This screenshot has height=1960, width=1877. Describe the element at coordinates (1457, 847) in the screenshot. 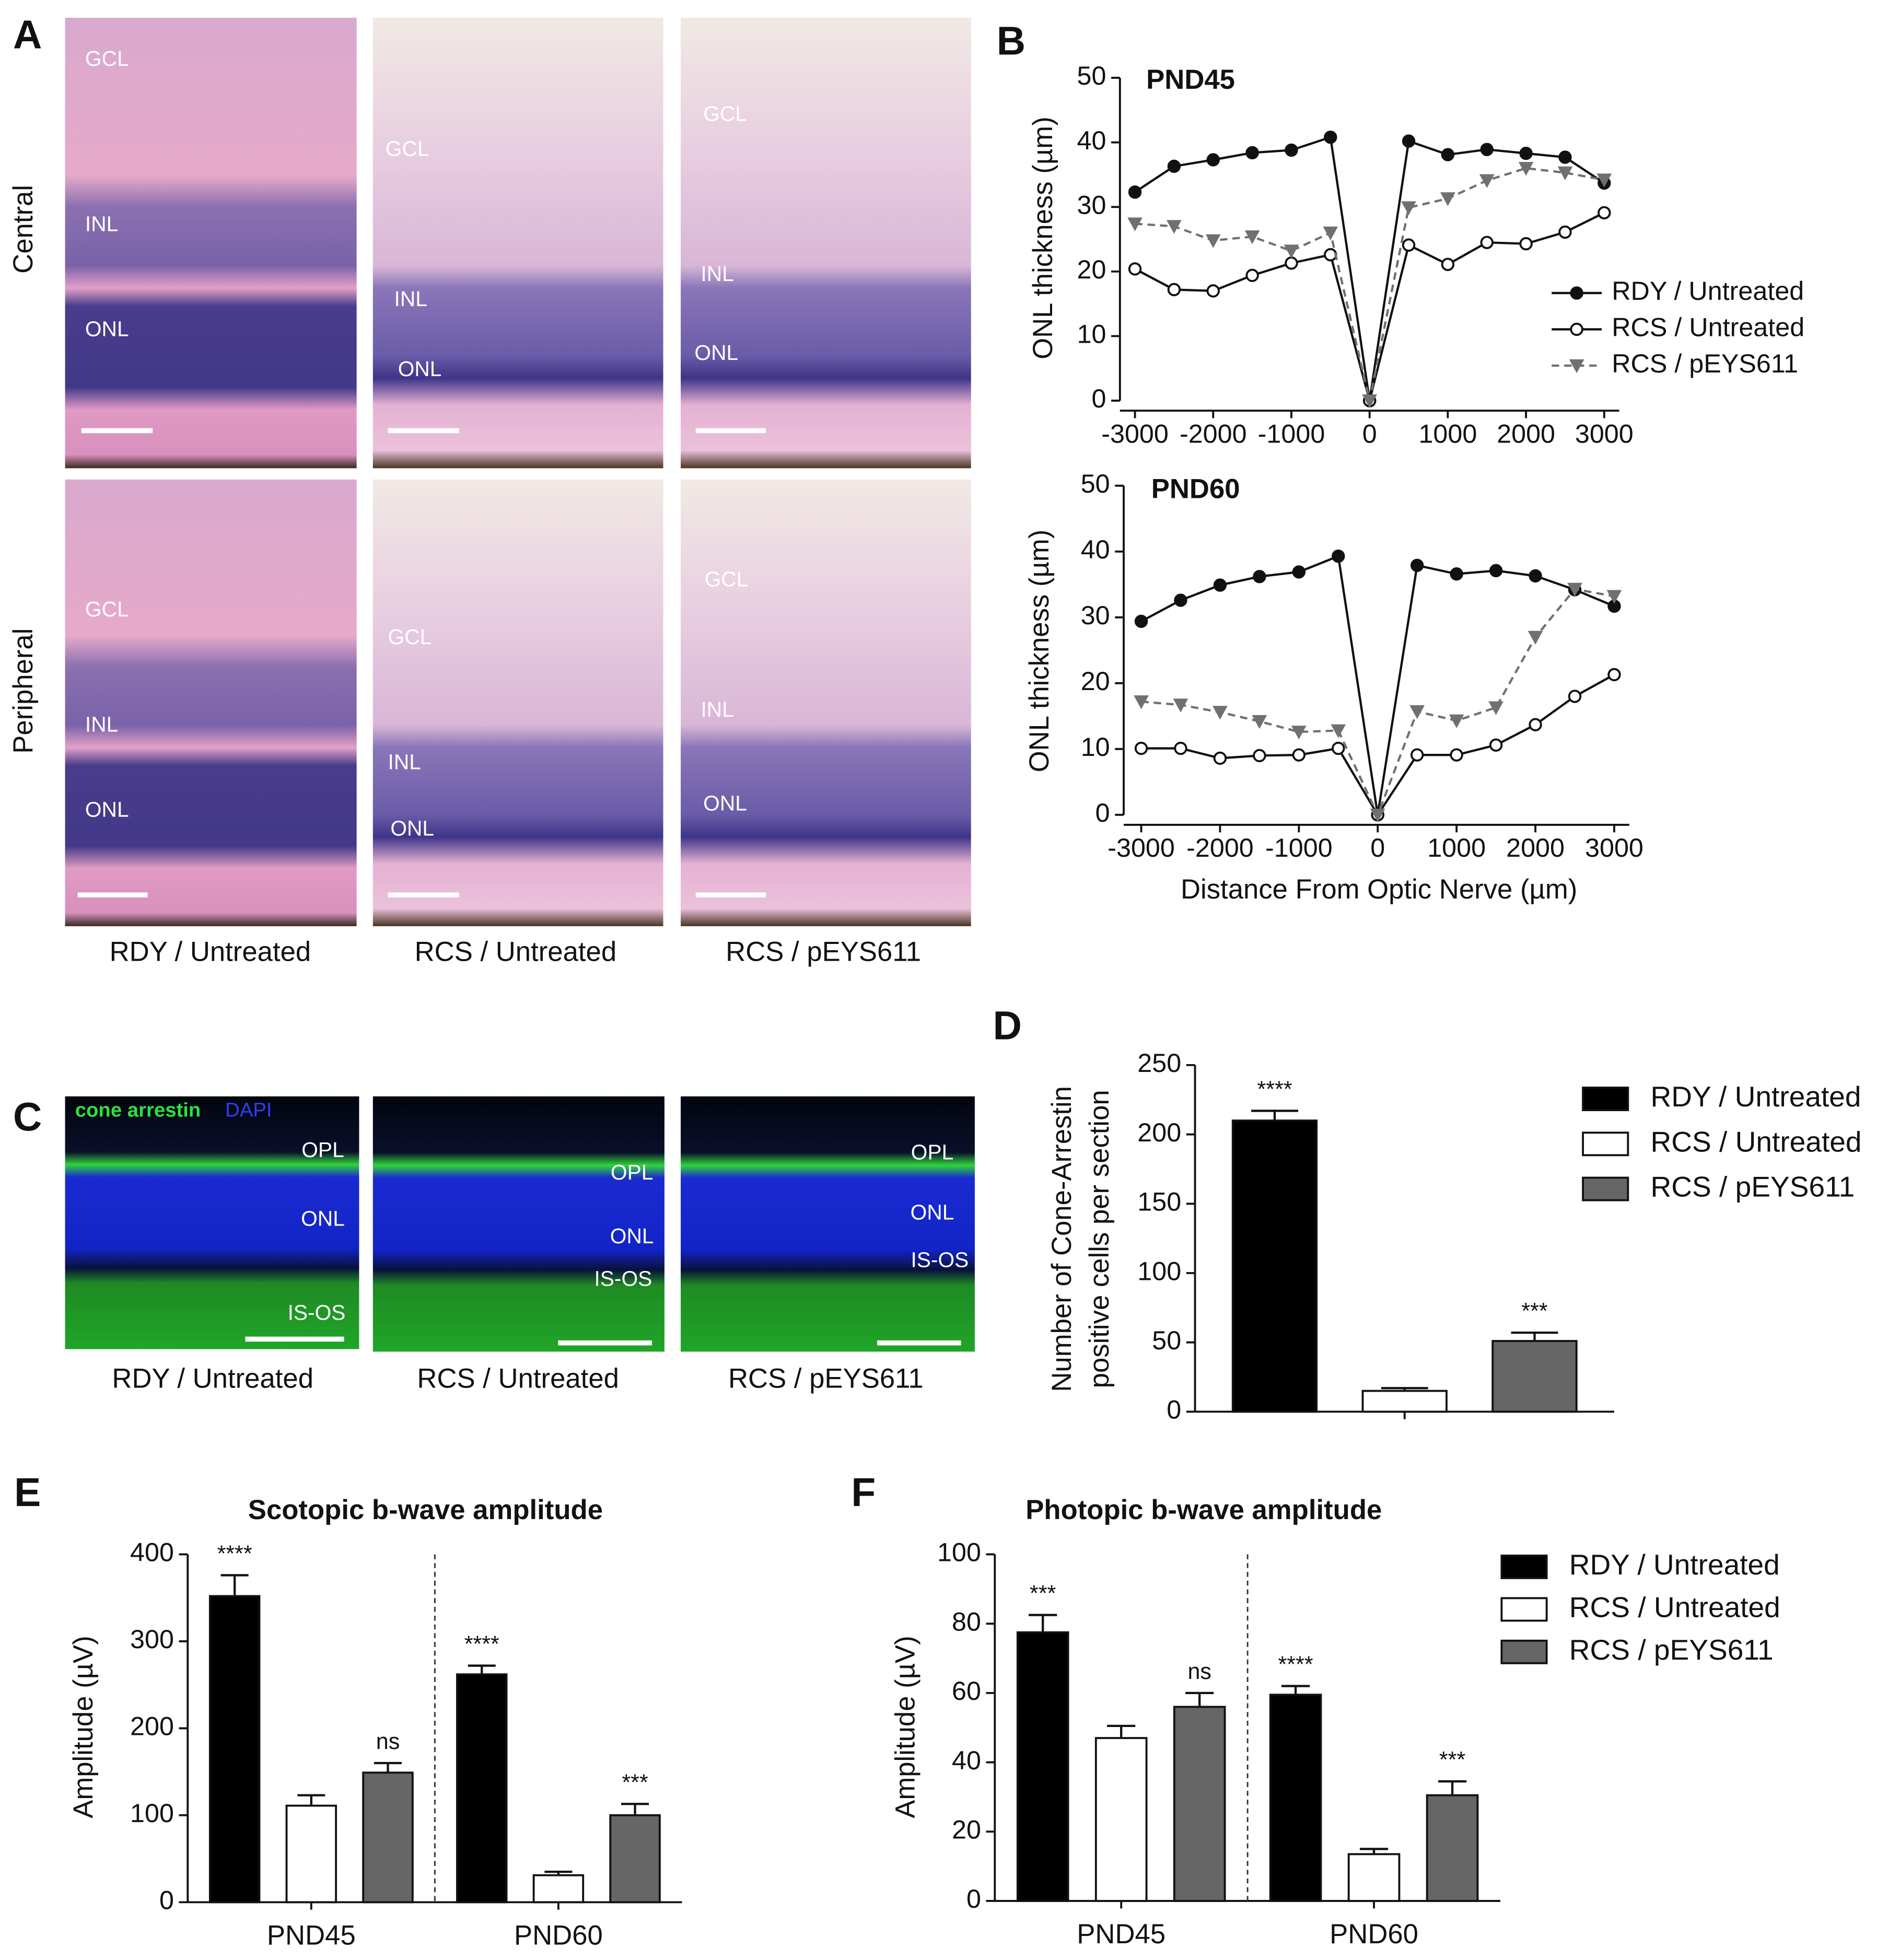

I see `x-tick-label: 1000` at that location.